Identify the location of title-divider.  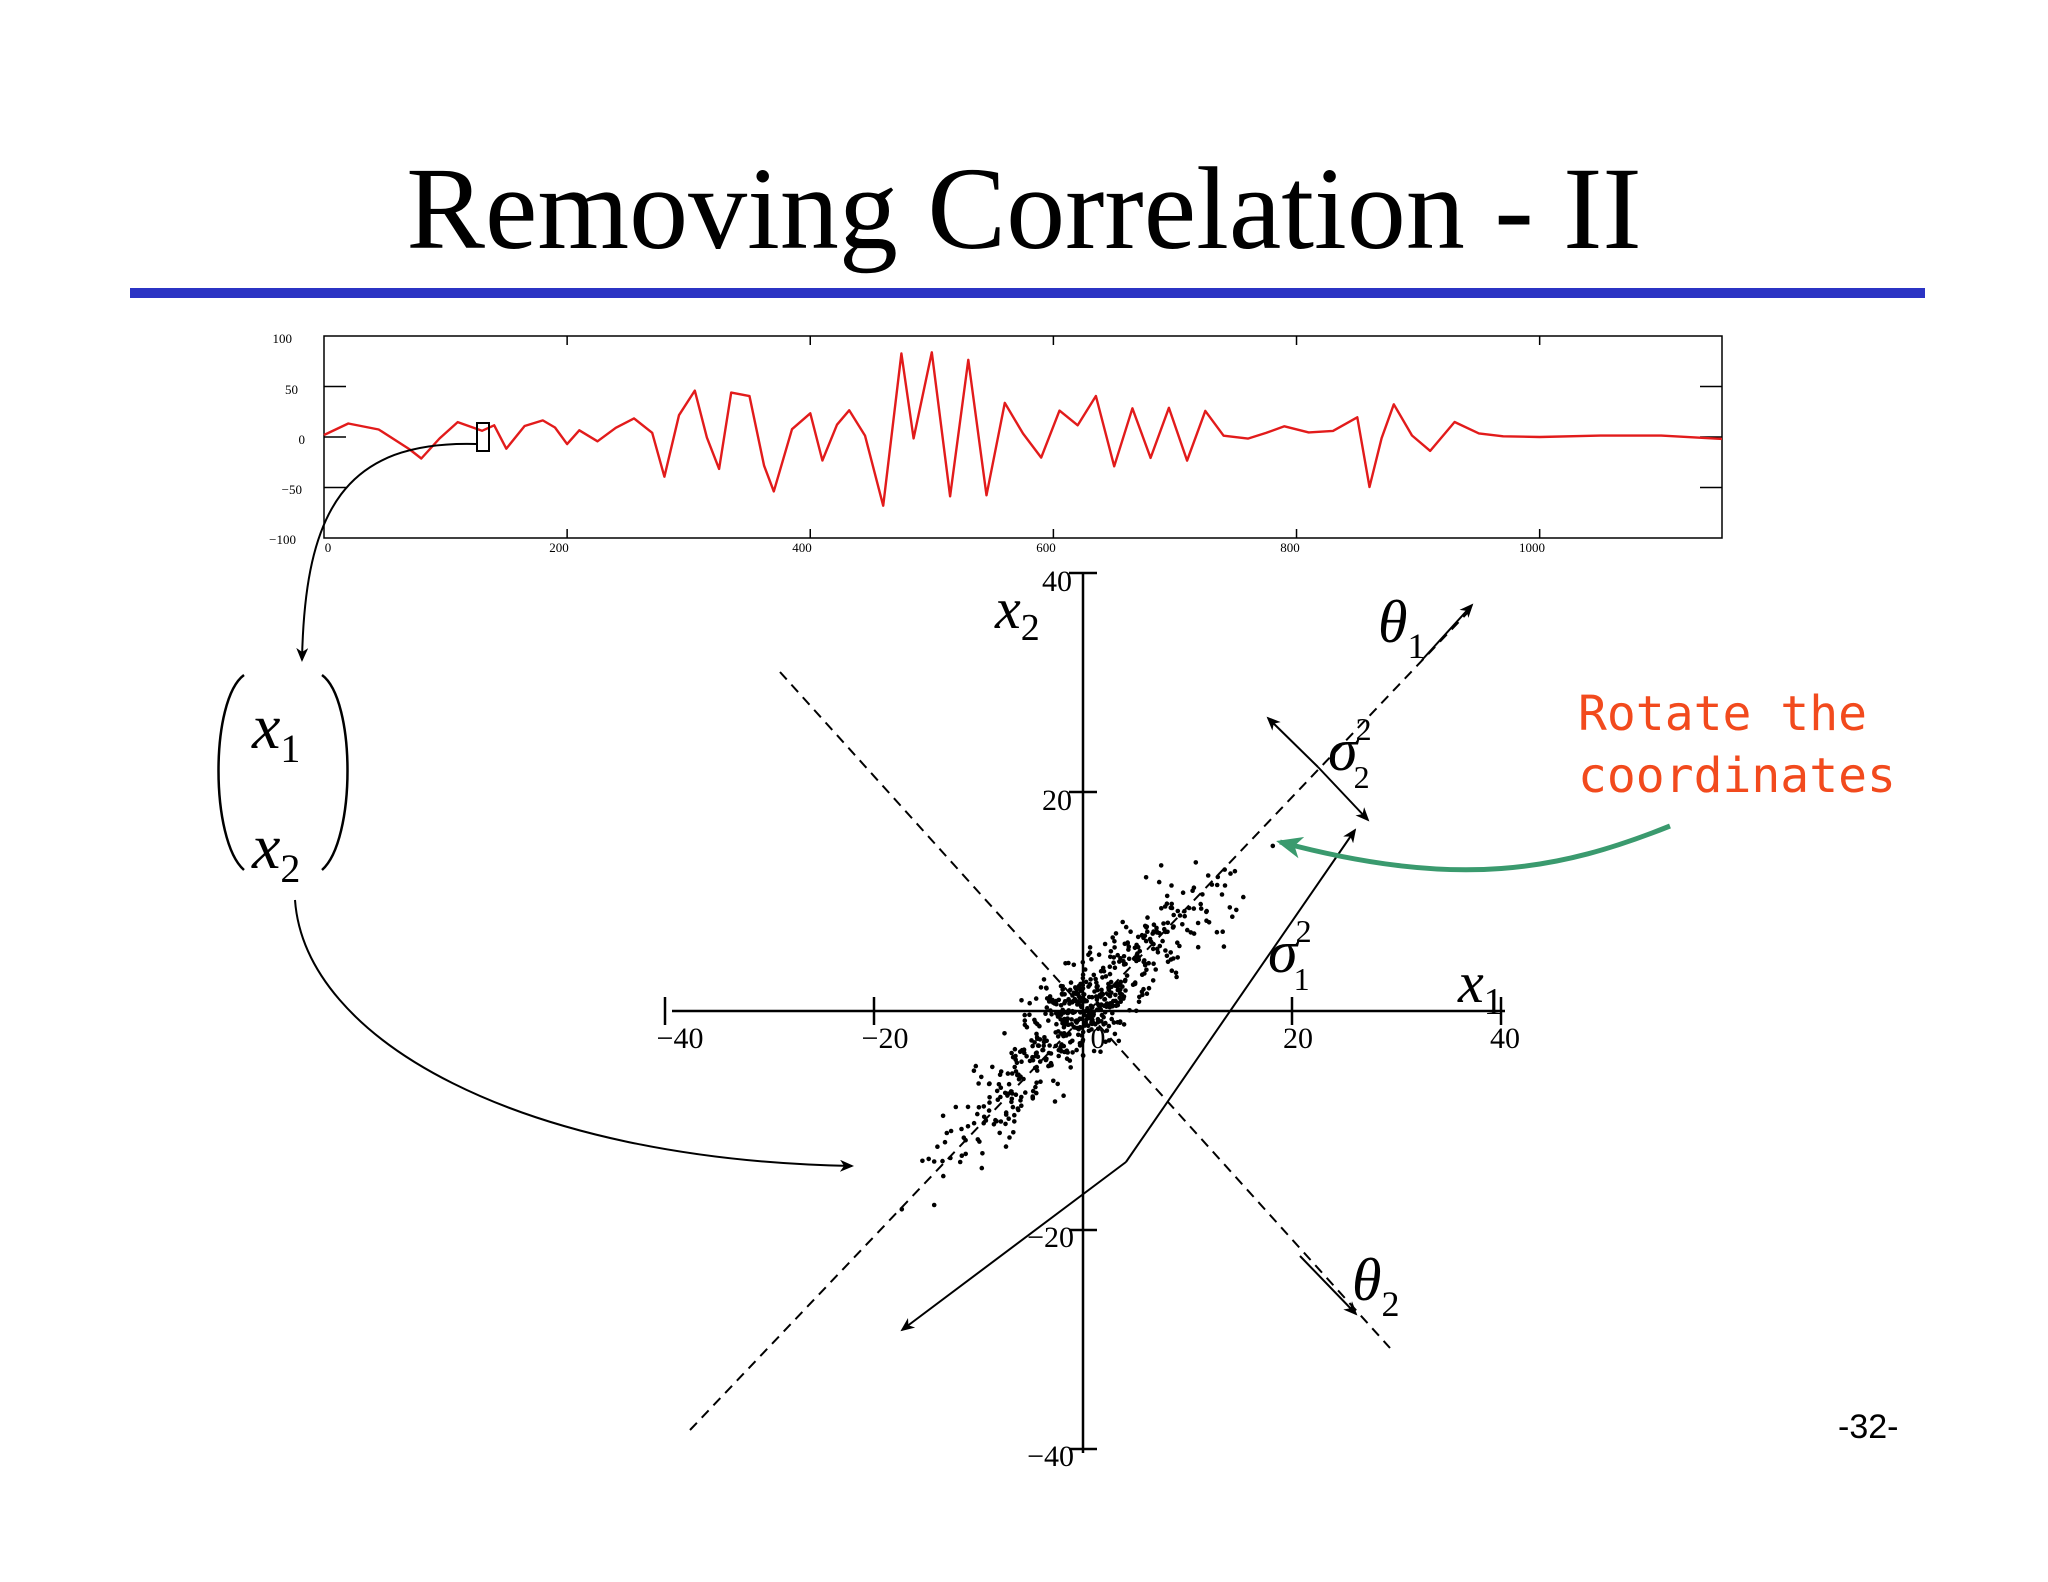
(1027, 293).